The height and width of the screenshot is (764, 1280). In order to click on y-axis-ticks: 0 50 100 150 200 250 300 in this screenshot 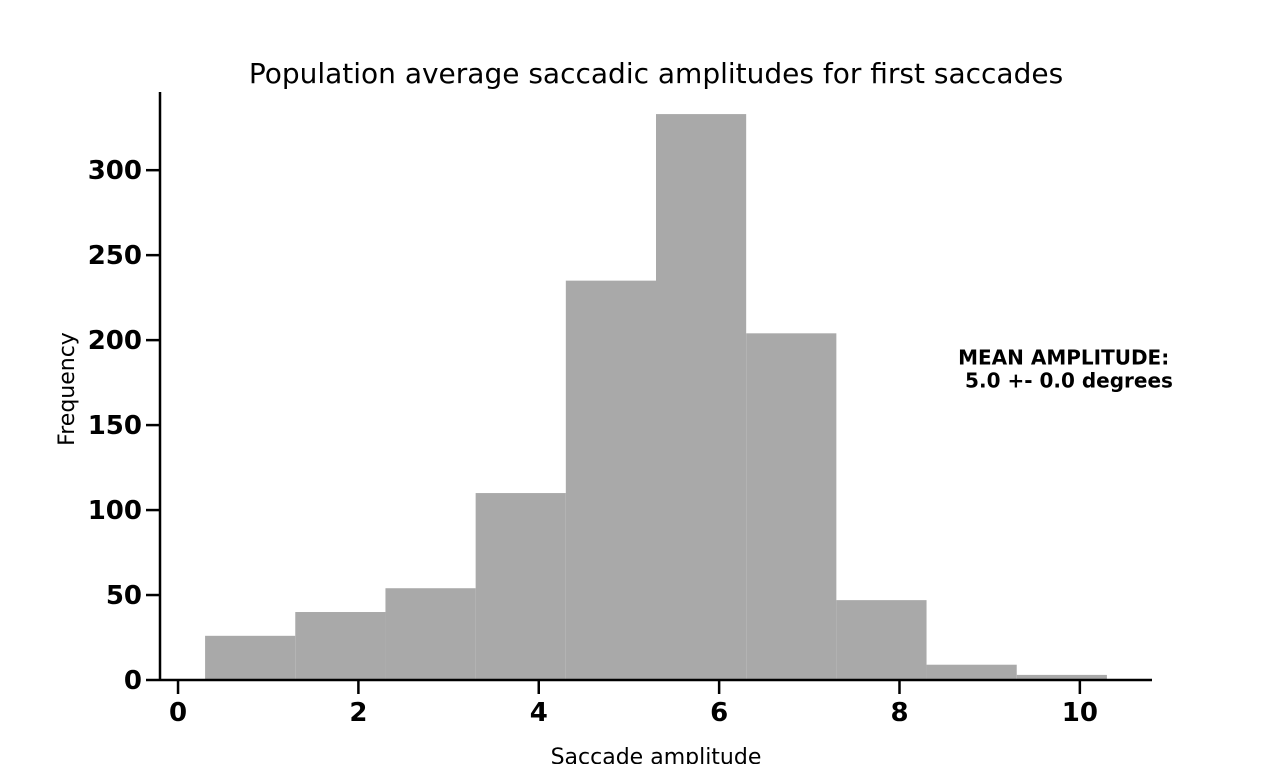, I will do `click(124, 426)`.